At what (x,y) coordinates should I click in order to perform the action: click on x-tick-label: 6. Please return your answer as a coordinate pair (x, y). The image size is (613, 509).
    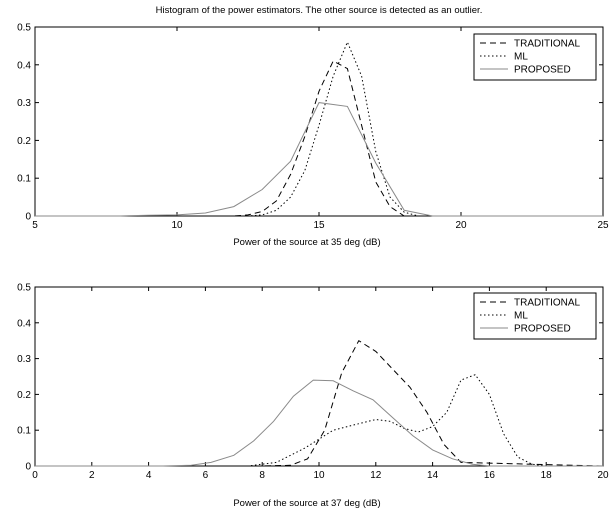
    Looking at the image, I should click on (206, 475).